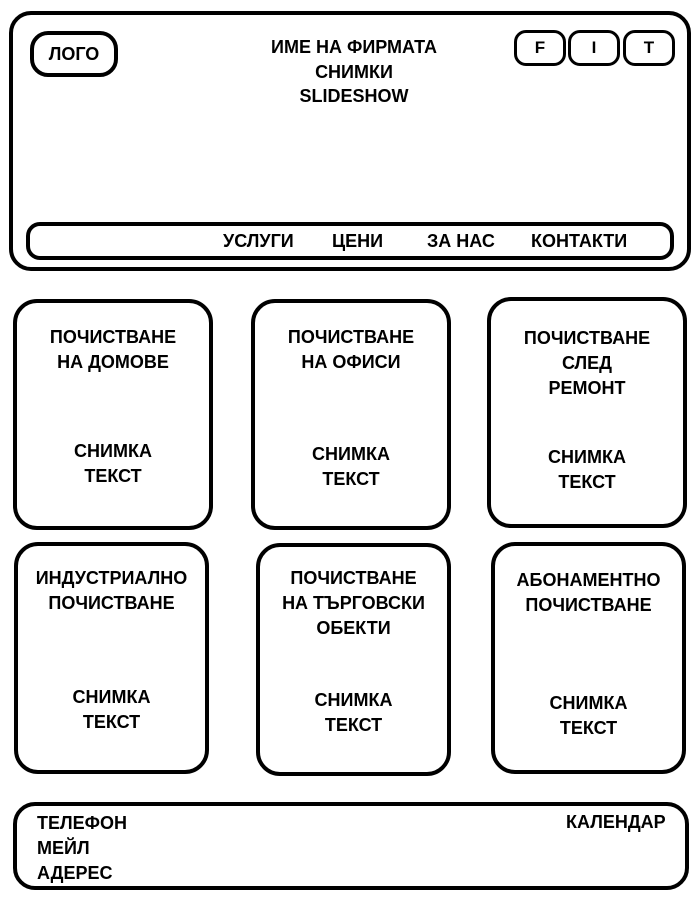 The height and width of the screenshot is (900, 700). What do you see at coordinates (588, 658) in the screenshot?
I see `service-card-subscription: АБОНАМЕНТНО ПОЧИСТВАНЕ СНИМКА ТЕКСТ` at bounding box center [588, 658].